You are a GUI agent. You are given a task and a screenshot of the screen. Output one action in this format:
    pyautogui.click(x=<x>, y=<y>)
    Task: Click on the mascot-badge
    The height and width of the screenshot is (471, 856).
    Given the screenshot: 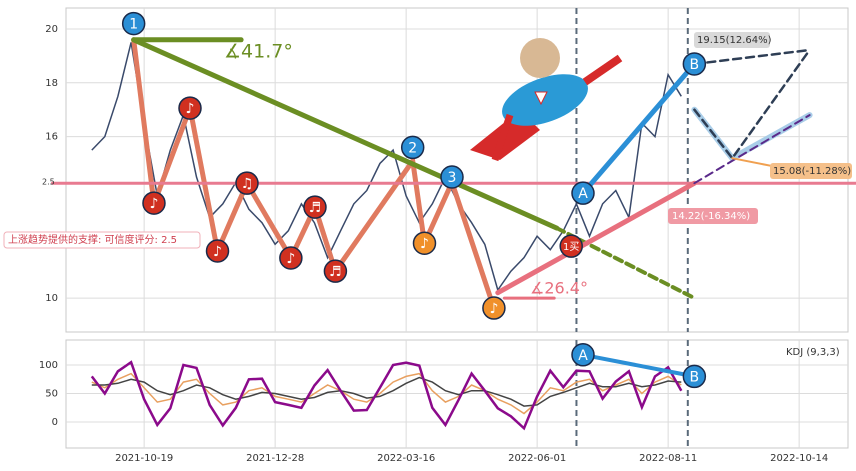 What is the action you would take?
    pyautogui.click(x=541, y=98)
    